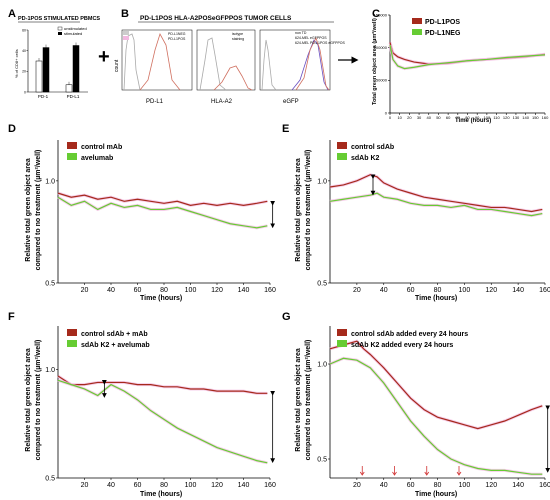 The width and height of the screenshot is (550, 500). What do you see at coordinates (301, 33) in the screenshot?
I see `legend-b3-0: non TD` at bounding box center [301, 33].